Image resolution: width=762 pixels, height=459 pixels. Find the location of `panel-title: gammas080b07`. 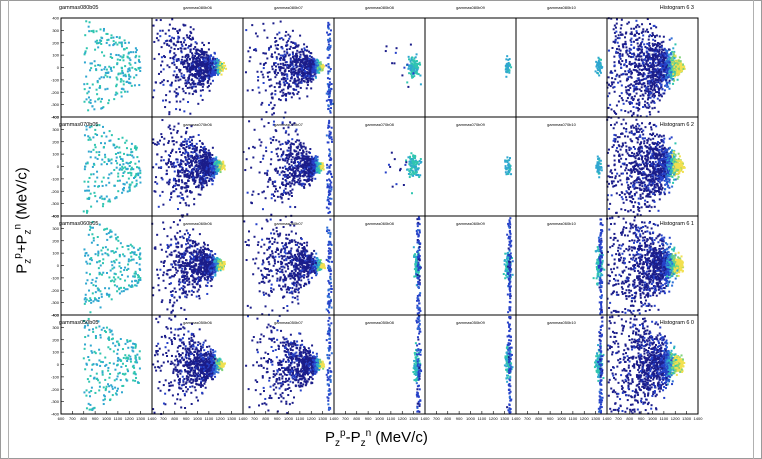

panel-title: gammas080b07 is located at coordinates (288, 7).